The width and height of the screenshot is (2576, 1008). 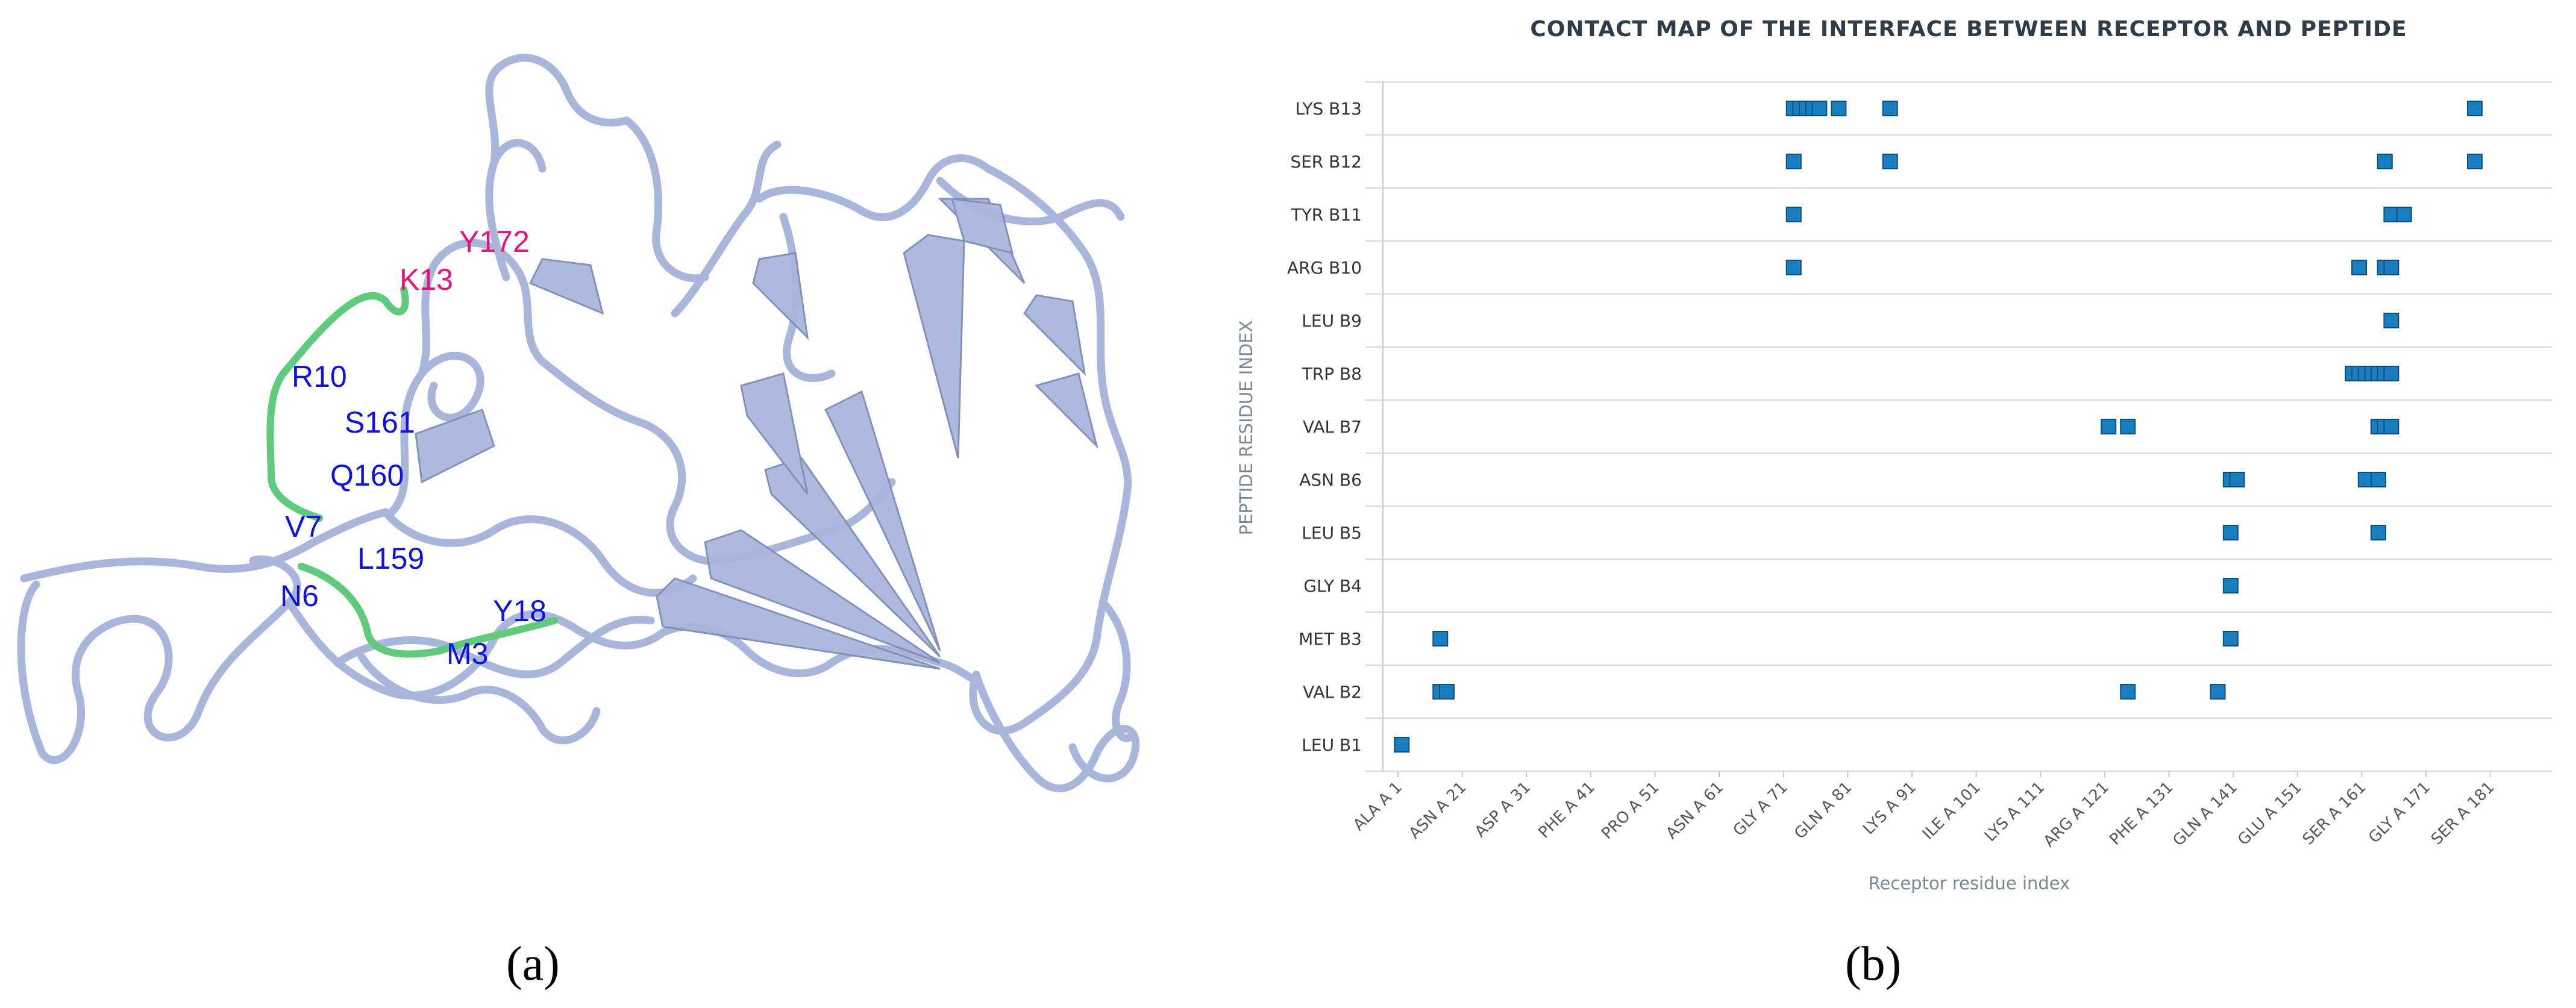 I want to click on x-axis-title: Receptor residue index, so click(x=1969, y=884).